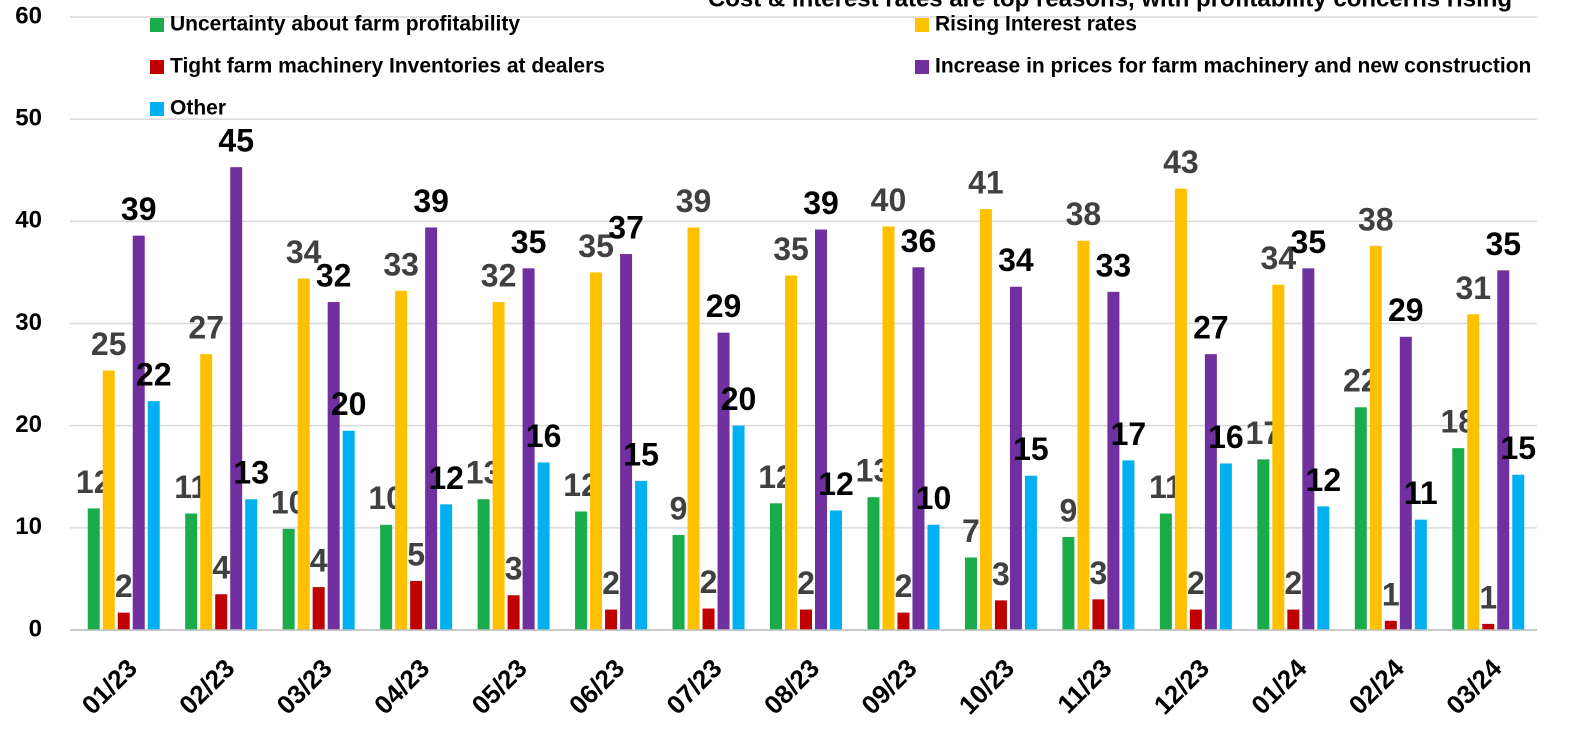 This screenshot has width=1595, height=746. Describe the element at coordinates (986, 183) in the screenshot. I see `data-label: 41` at that location.